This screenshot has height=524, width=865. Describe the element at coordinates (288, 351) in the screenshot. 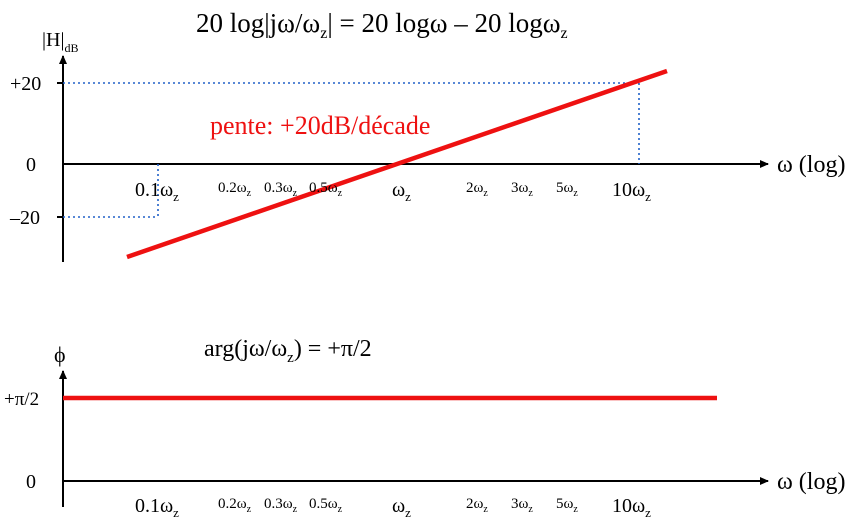

I see `phase-formula: arg(jω/ωz) = +π/2` at that location.